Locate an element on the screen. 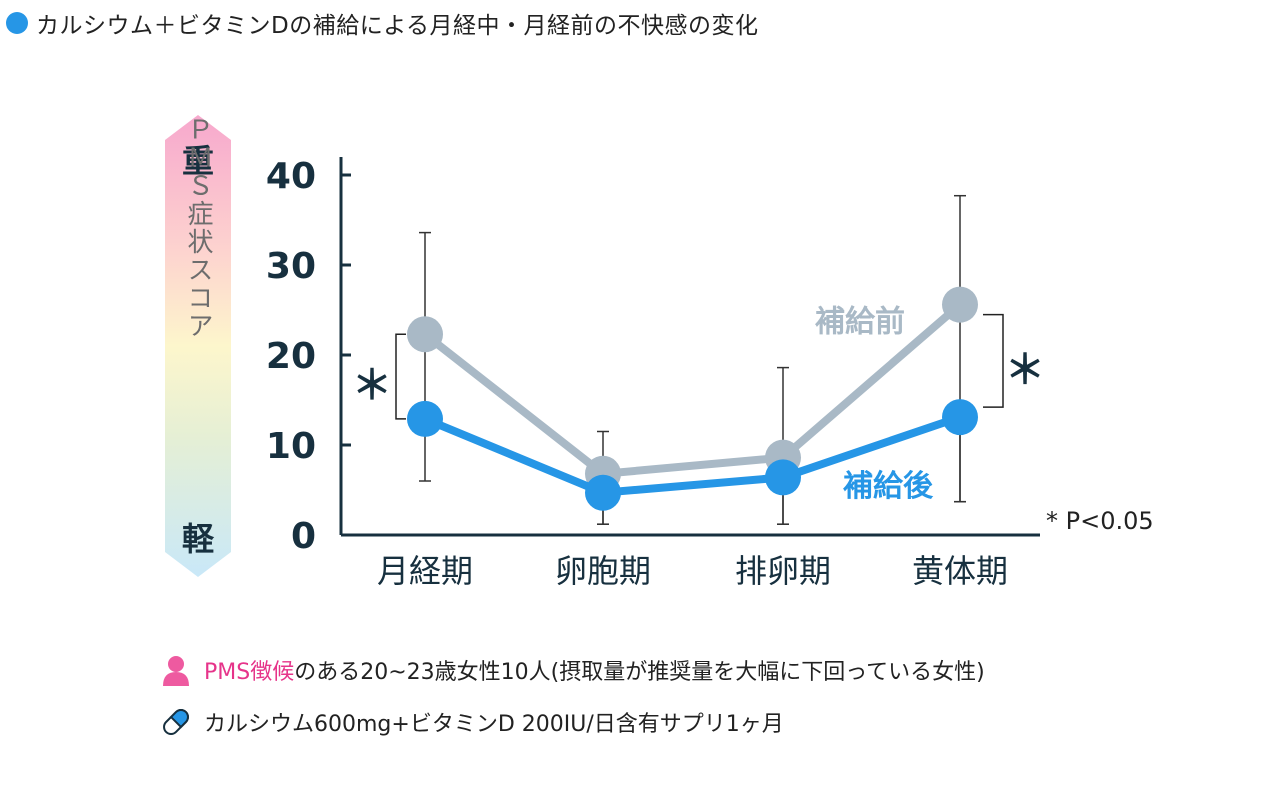 The height and width of the screenshot is (802, 1272). y-tick-label: 20 is located at coordinates (291, 356).